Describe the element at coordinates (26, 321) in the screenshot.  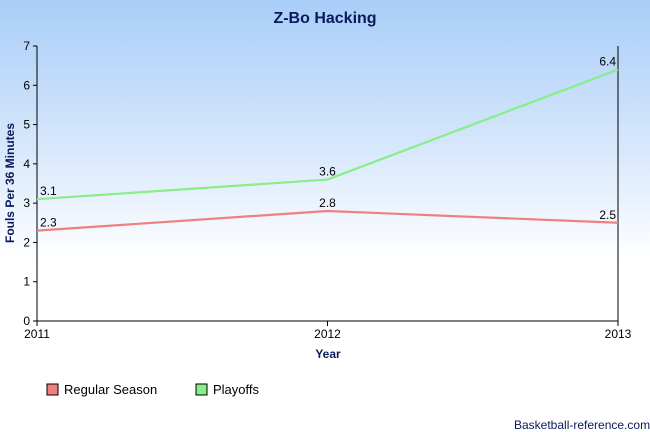
I see `y-tick-label: 0` at that location.